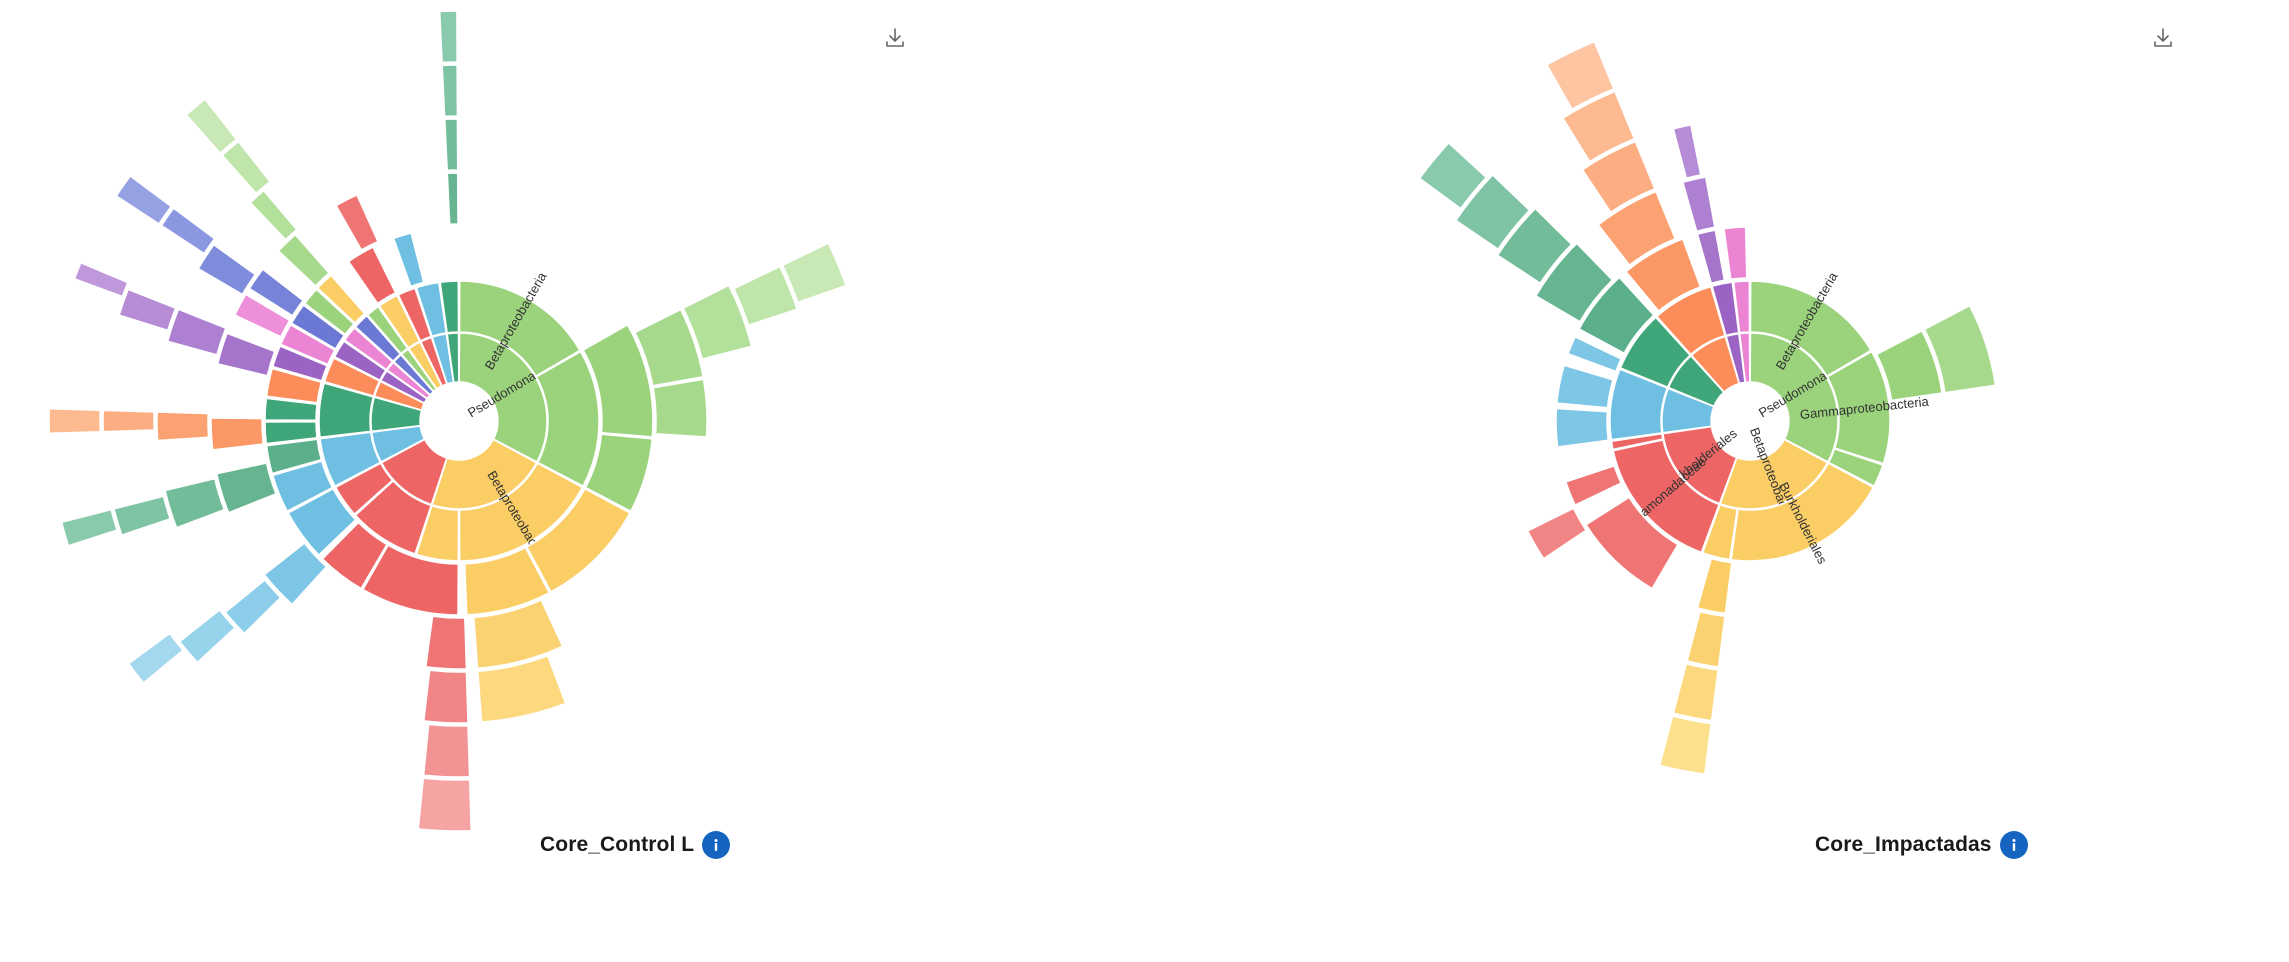 The width and height of the screenshot is (2289, 962). Describe the element at coordinates (895, 38) in the screenshot. I see `download-button` at that location.